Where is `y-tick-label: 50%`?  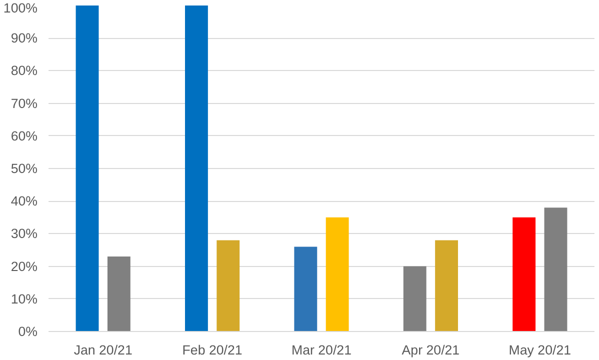
y-tick-label: 50% is located at coordinates (24, 168).